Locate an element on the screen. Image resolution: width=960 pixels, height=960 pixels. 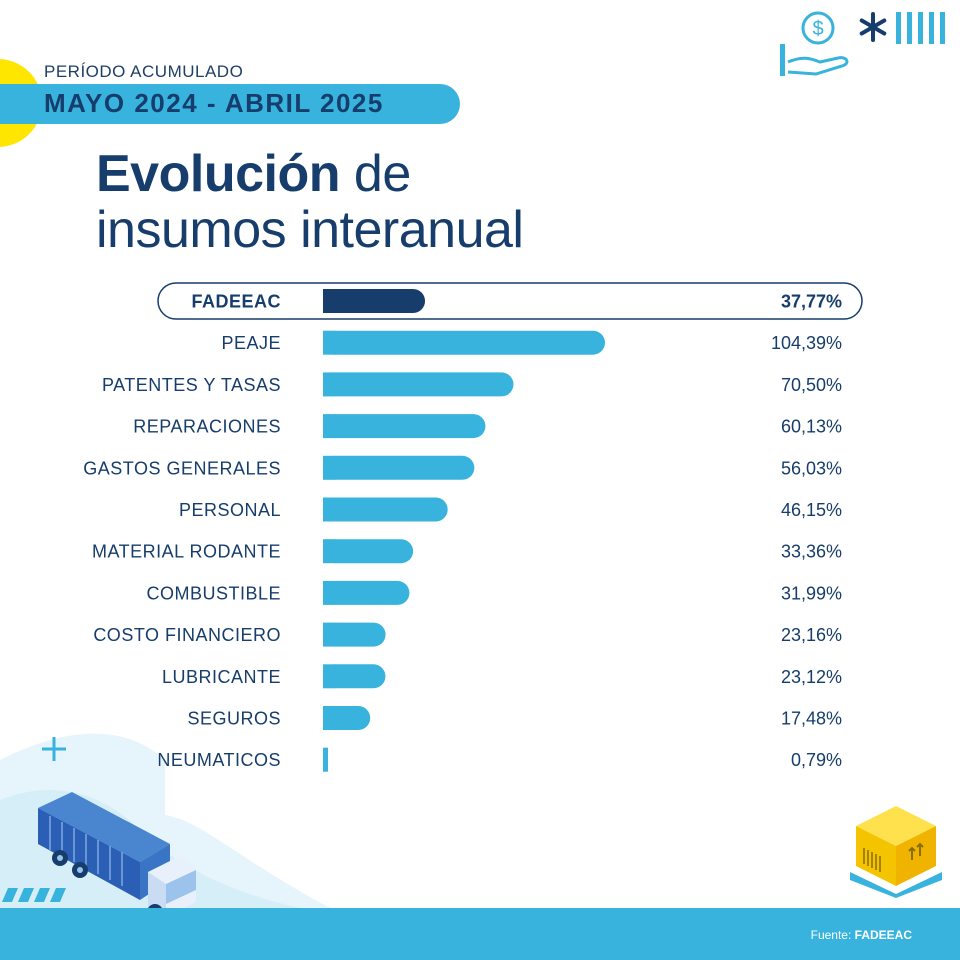
source-note: Fuente: FADEEAC is located at coordinates (861, 935).